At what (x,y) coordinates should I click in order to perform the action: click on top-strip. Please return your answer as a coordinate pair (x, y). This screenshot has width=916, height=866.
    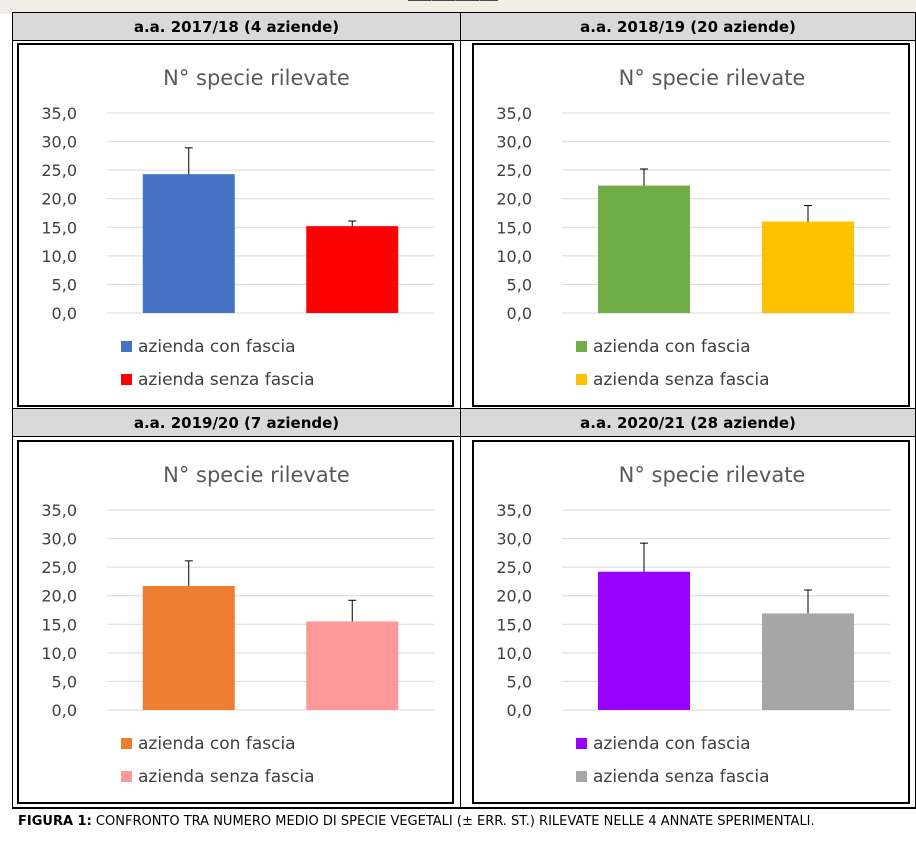
    Looking at the image, I should click on (458, 7).